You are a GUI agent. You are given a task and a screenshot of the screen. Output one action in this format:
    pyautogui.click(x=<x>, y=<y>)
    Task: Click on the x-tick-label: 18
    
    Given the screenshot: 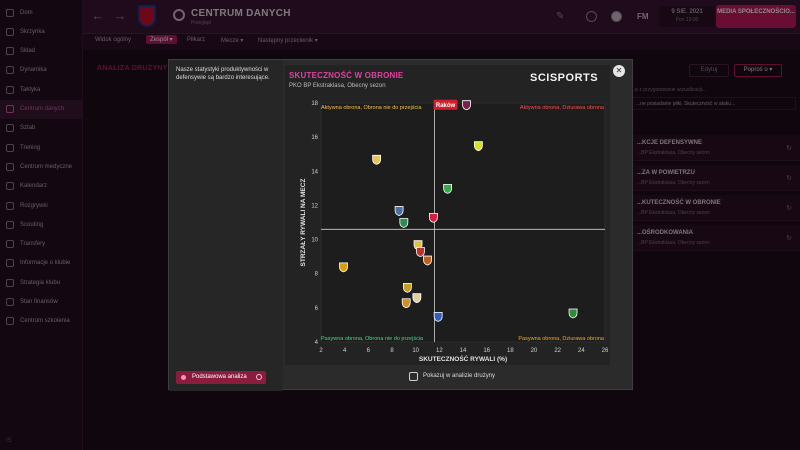 What is the action you would take?
    pyautogui.click(x=510, y=351)
    